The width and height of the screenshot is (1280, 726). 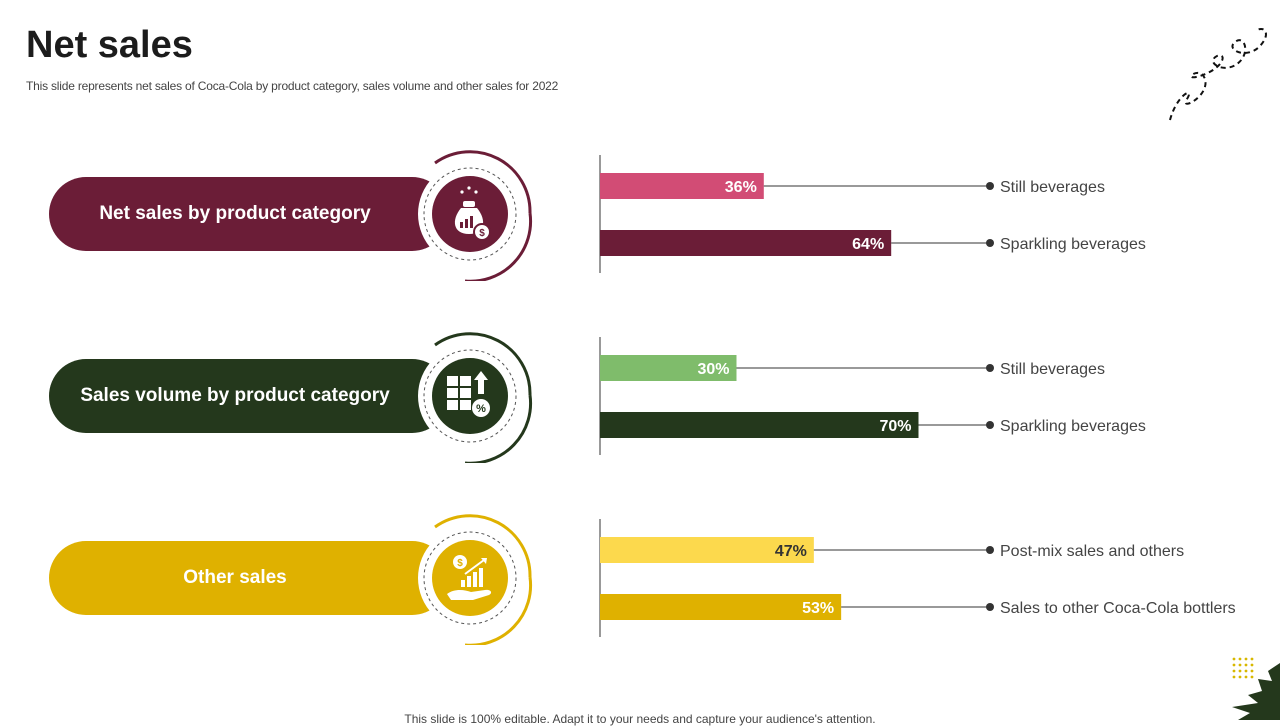 What do you see at coordinates (818, 608) in the screenshot?
I see `chart-bar-value-label: 53%` at bounding box center [818, 608].